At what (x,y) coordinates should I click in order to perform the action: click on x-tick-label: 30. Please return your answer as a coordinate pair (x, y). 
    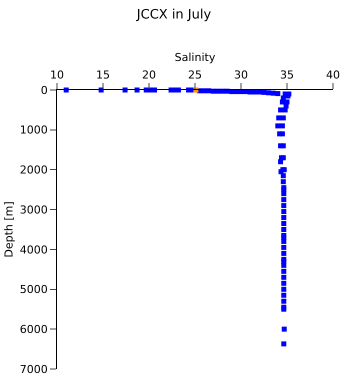
    Looking at the image, I should click on (241, 75).